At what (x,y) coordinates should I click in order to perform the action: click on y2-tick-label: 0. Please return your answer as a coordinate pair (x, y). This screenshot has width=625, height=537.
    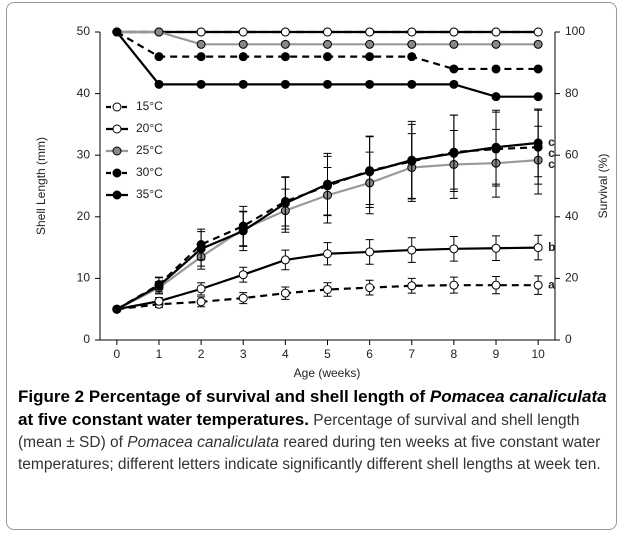
    Looking at the image, I should click on (568, 339).